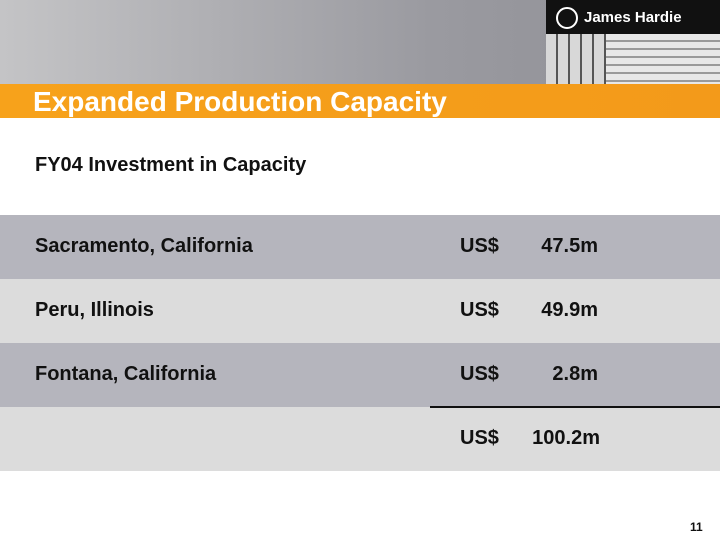  What do you see at coordinates (360, 439) in the screenshot?
I see `table-row: US$ 100.2m` at bounding box center [360, 439].